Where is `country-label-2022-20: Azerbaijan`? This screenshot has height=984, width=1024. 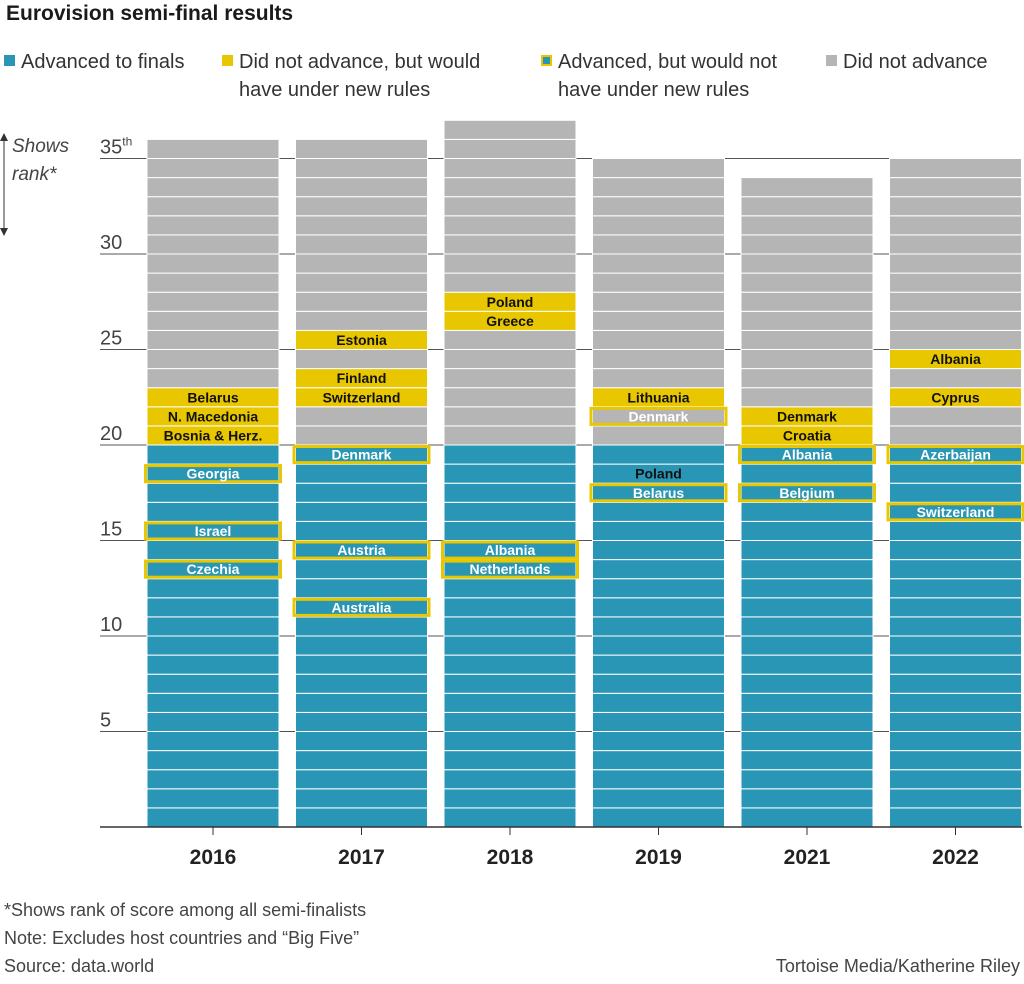 country-label-2022-20: Azerbaijan is located at coordinates (955, 455).